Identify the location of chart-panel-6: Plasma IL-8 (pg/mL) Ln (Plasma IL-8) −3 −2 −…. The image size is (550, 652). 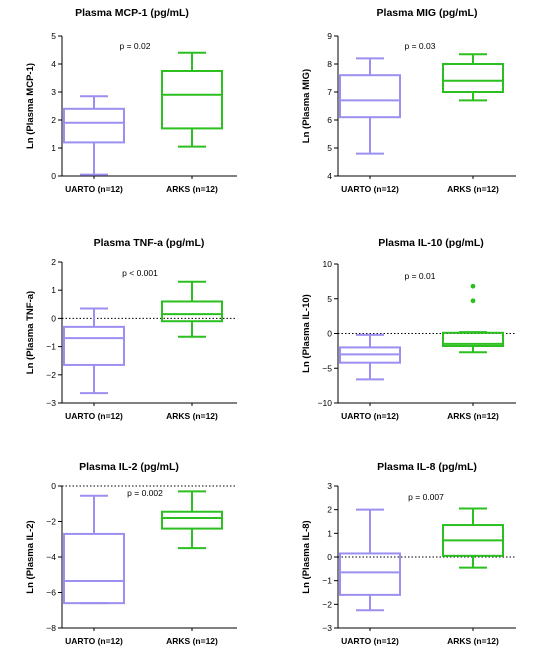
(408, 553).